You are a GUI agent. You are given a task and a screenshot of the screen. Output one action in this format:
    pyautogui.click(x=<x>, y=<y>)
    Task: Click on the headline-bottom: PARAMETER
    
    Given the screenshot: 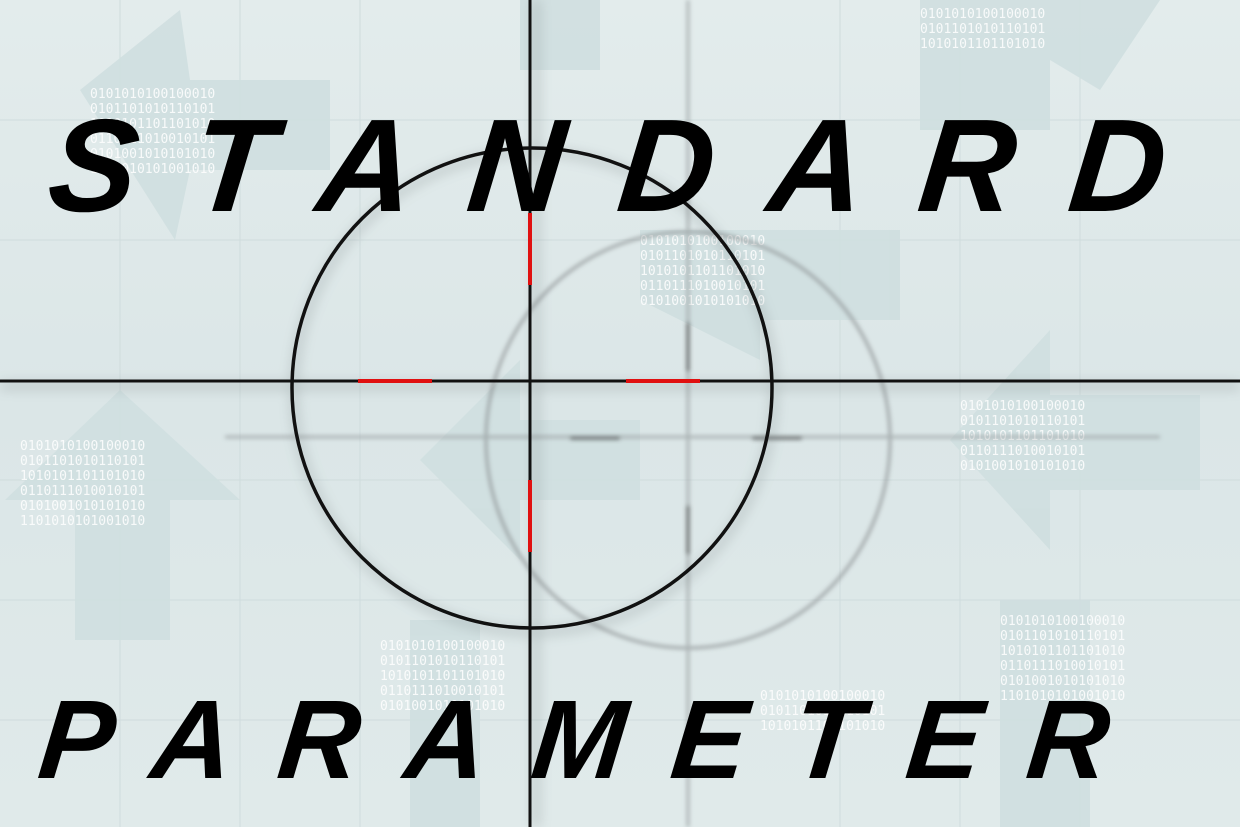 What is the action you would take?
    pyautogui.click(x=597, y=739)
    